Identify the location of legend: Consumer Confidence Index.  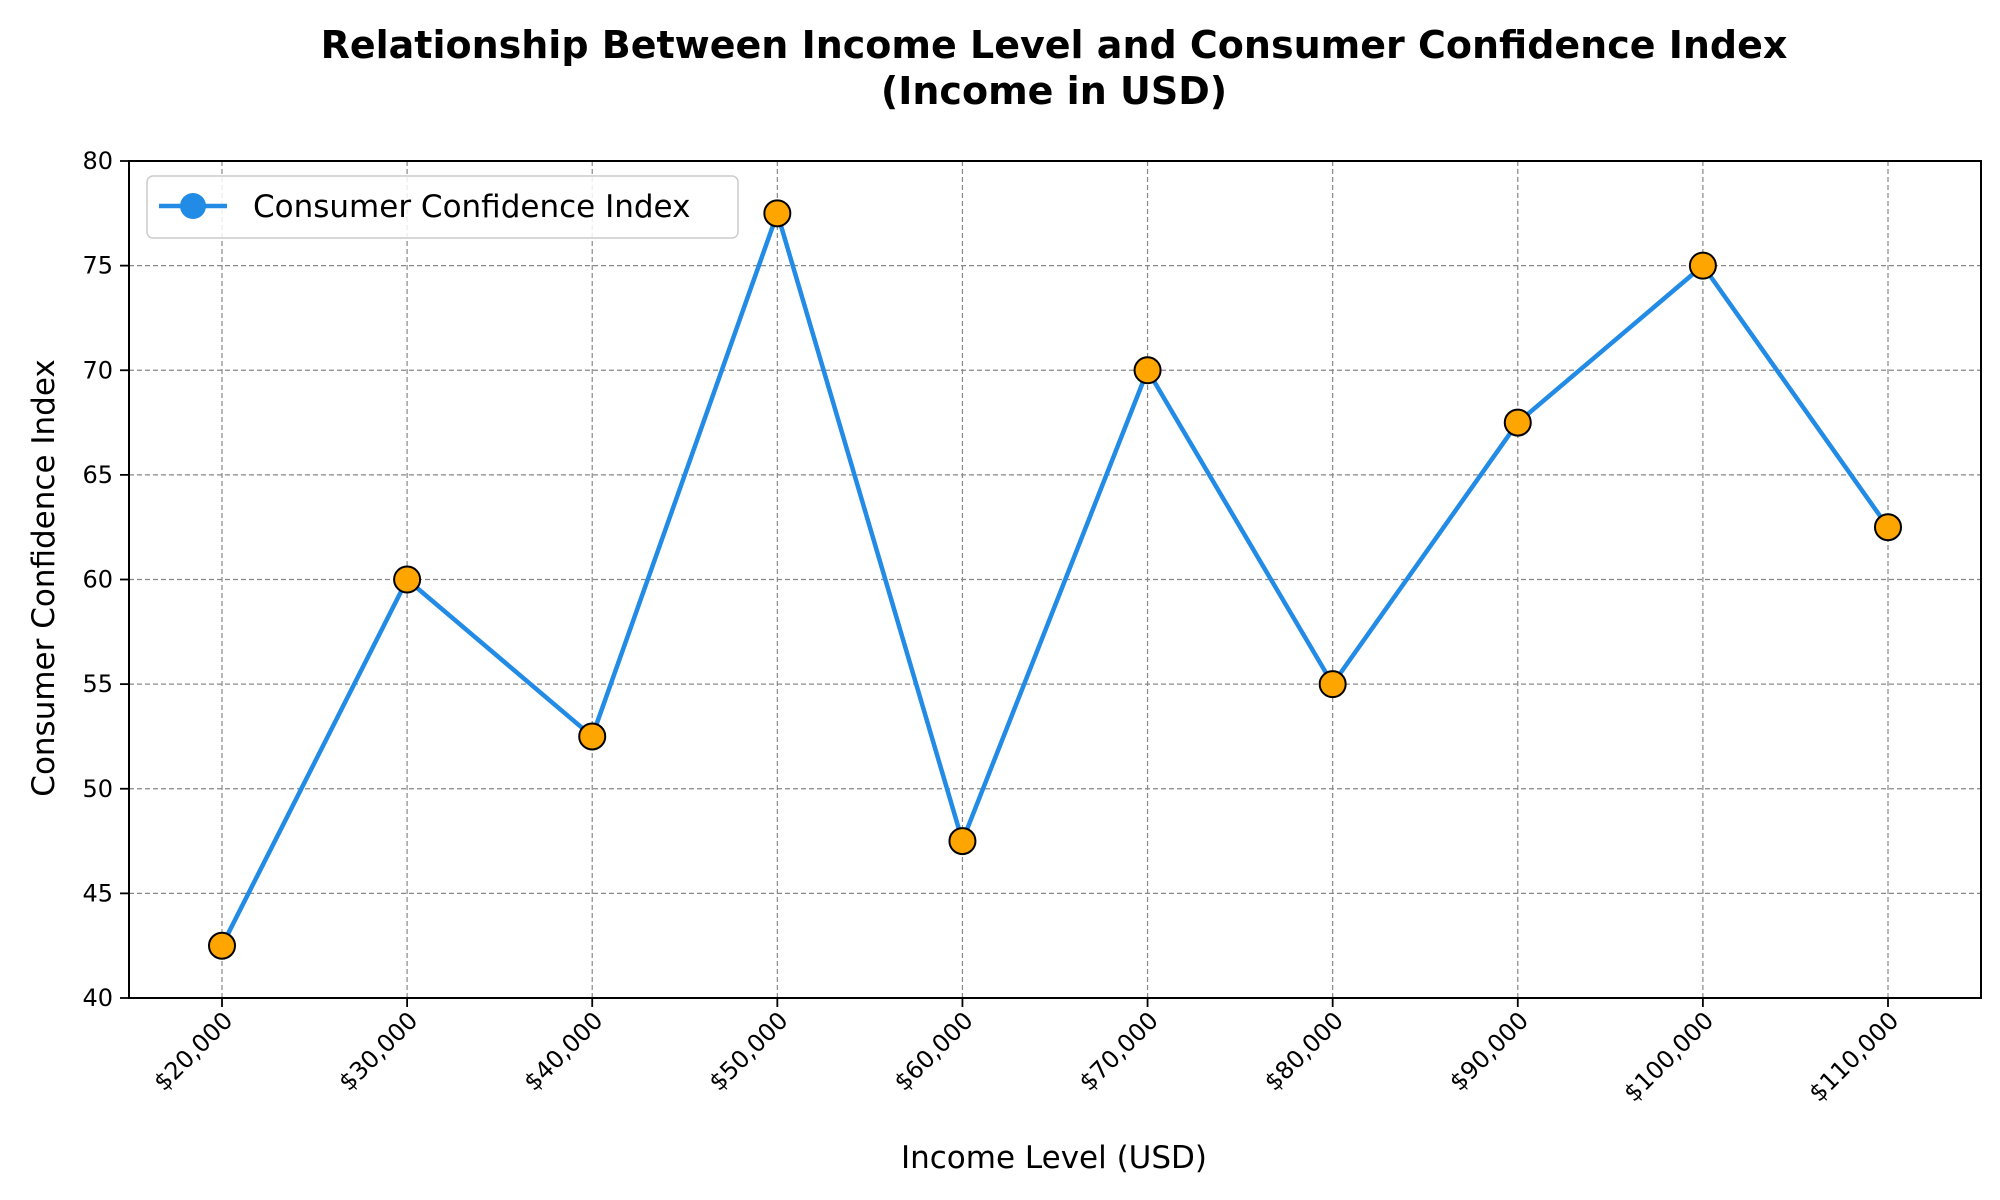
(442, 207).